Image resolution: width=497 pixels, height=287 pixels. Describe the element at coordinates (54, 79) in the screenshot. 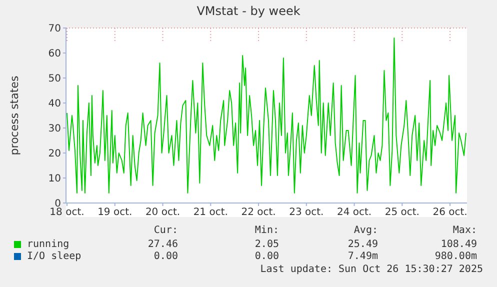

I see `y-tick-label: 50` at that location.